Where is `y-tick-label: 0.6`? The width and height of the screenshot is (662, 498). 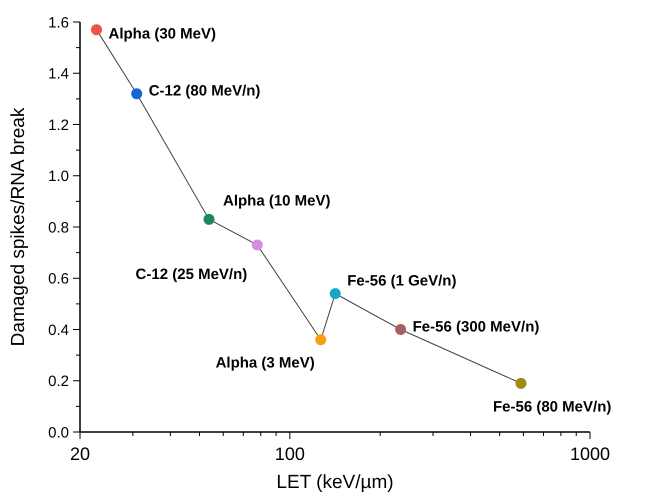 y-tick-label: 0.6 is located at coordinates (58, 279).